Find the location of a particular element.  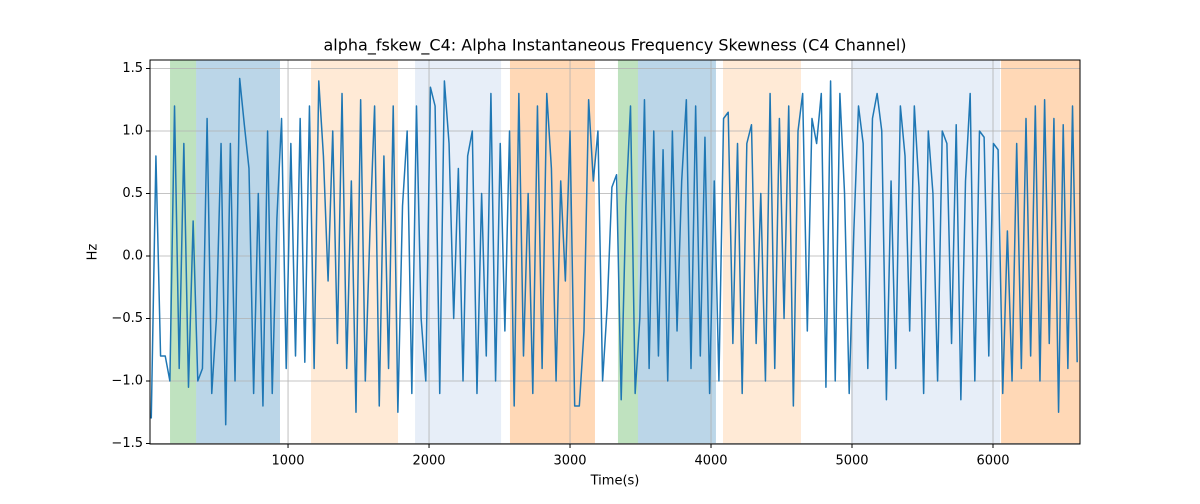

y-tick-label: −1.0 is located at coordinates (127, 381).